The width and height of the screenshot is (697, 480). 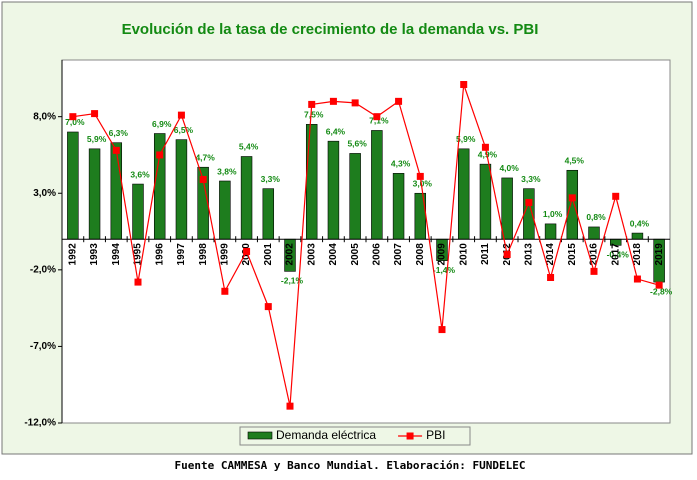 What do you see at coordinates (119, 133) in the screenshot?
I see `data-label: 6,3%` at bounding box center [119, 133].